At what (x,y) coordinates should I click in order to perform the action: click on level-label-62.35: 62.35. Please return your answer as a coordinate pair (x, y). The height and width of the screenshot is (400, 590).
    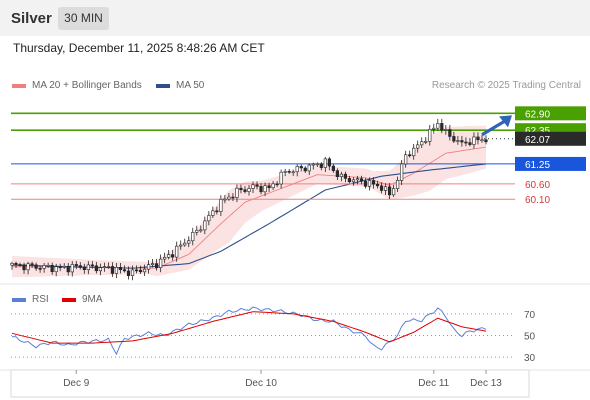
    Looking at the image, I should click on (537, 131).